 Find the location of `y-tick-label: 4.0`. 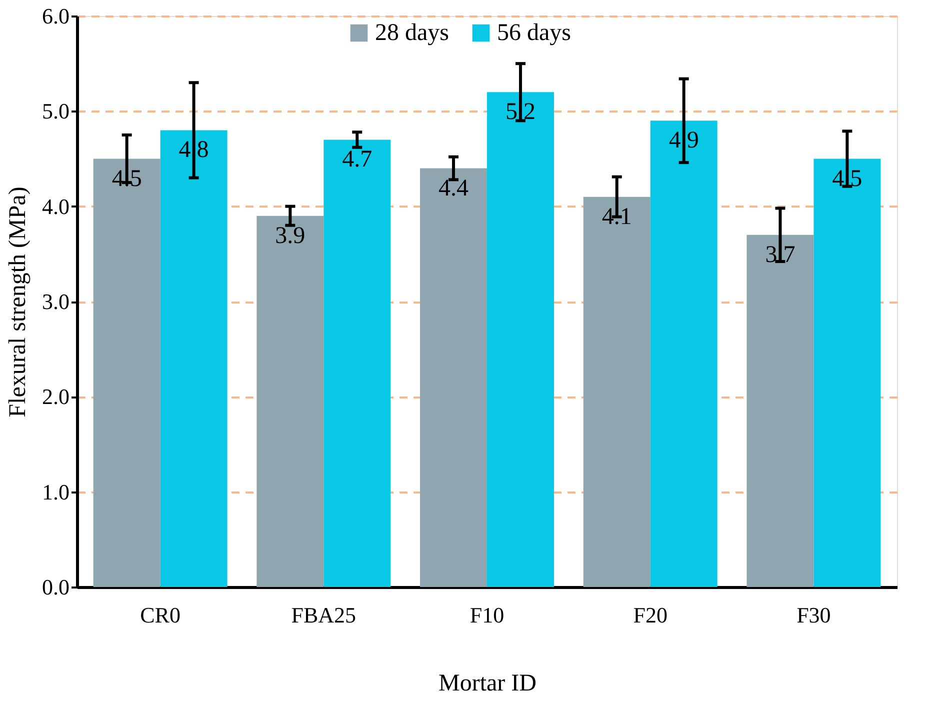

y-tick-label: 4.0 is located at coordinates (56, 206).